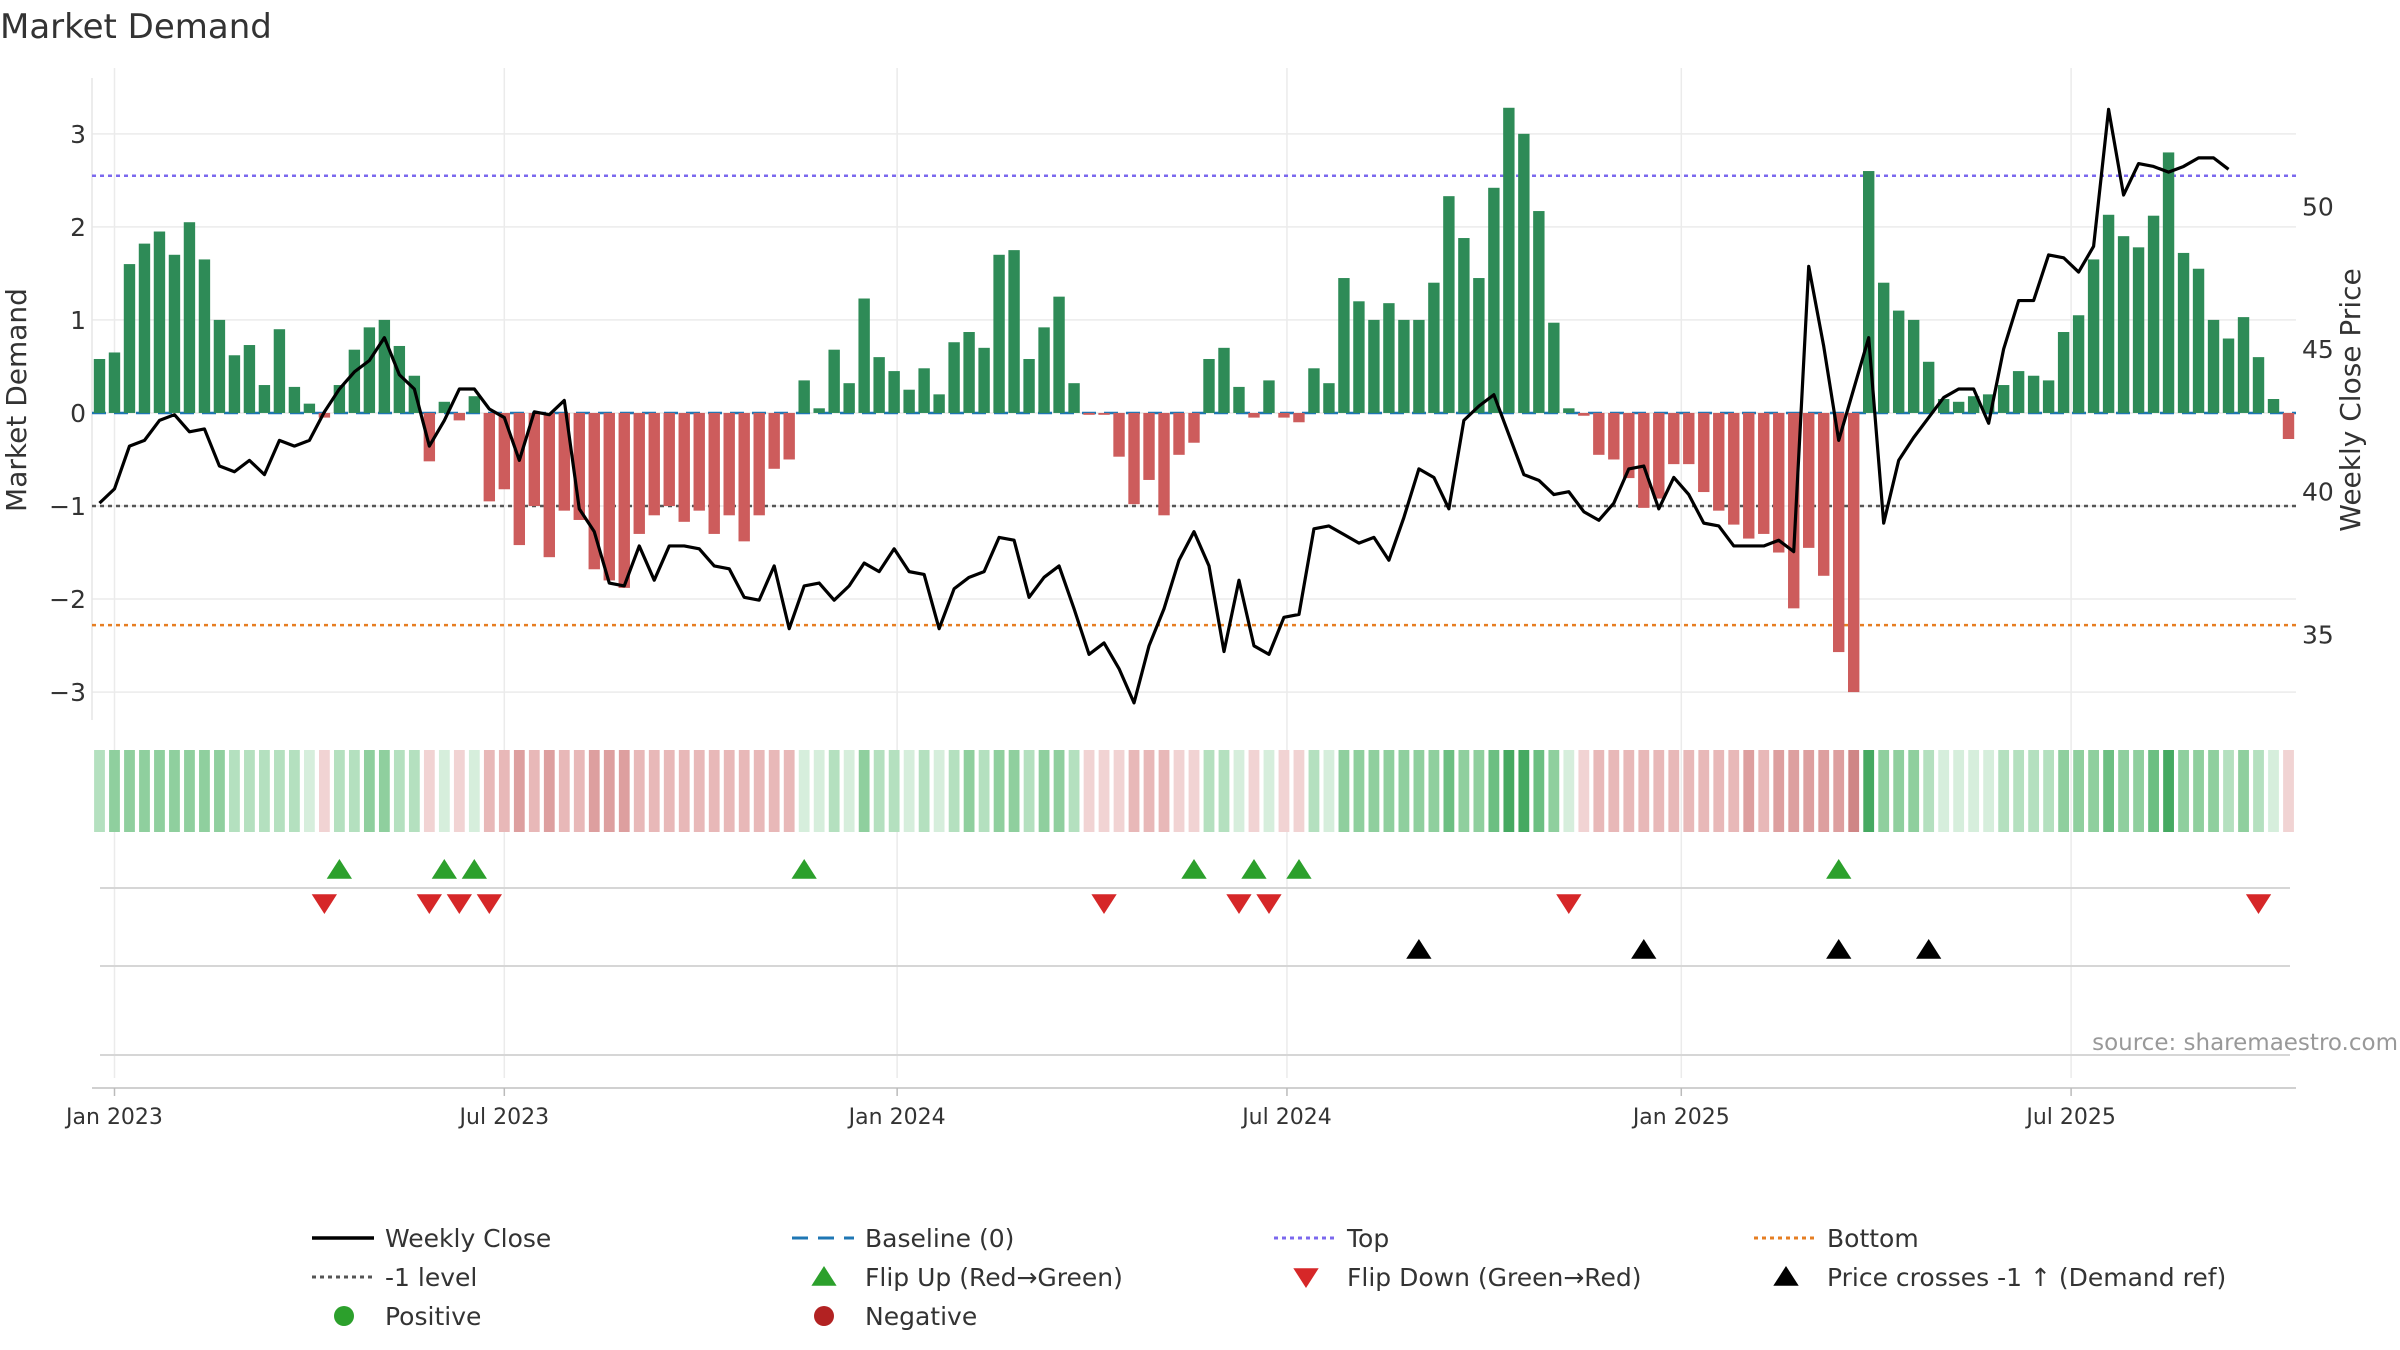 The width and height of the screenshot is (2400, 1350). I want to click on x-tick-label: Jul 2025, so click(2070, 1117).